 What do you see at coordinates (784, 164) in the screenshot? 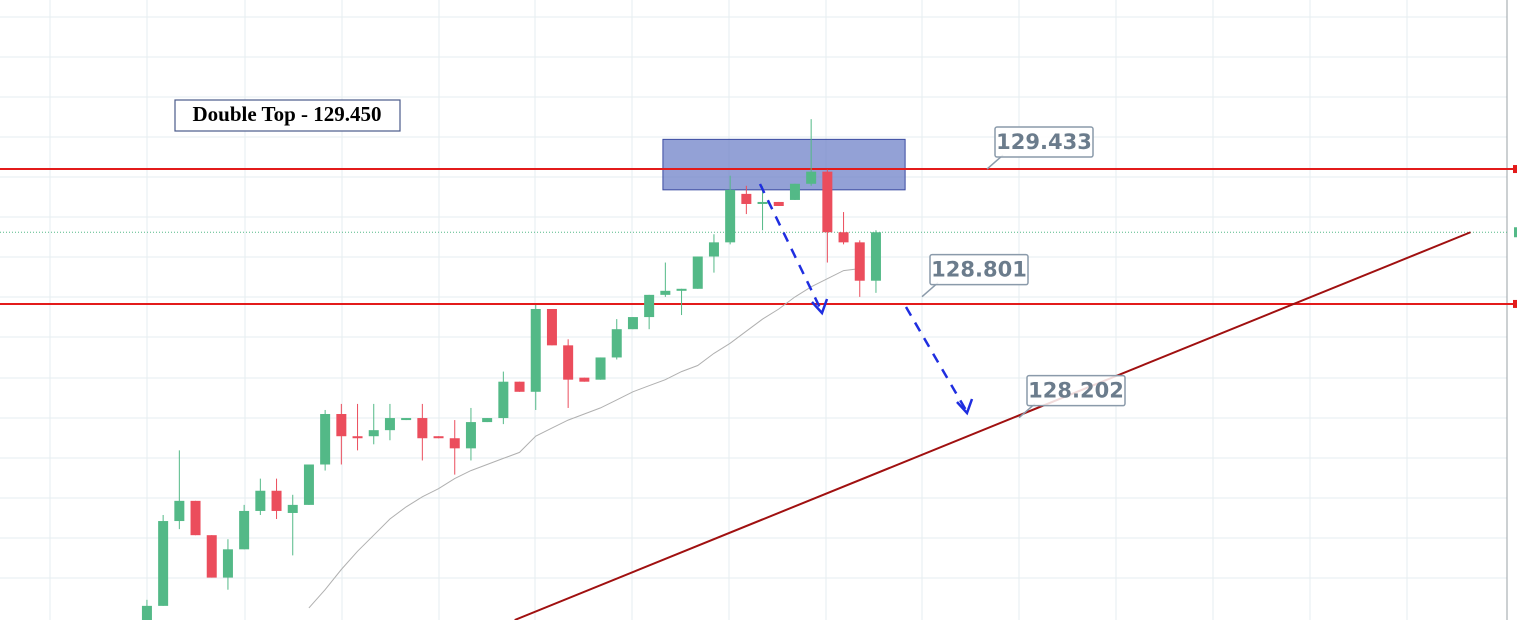
I see `resistance-zone` at bounding box center [784, 164].